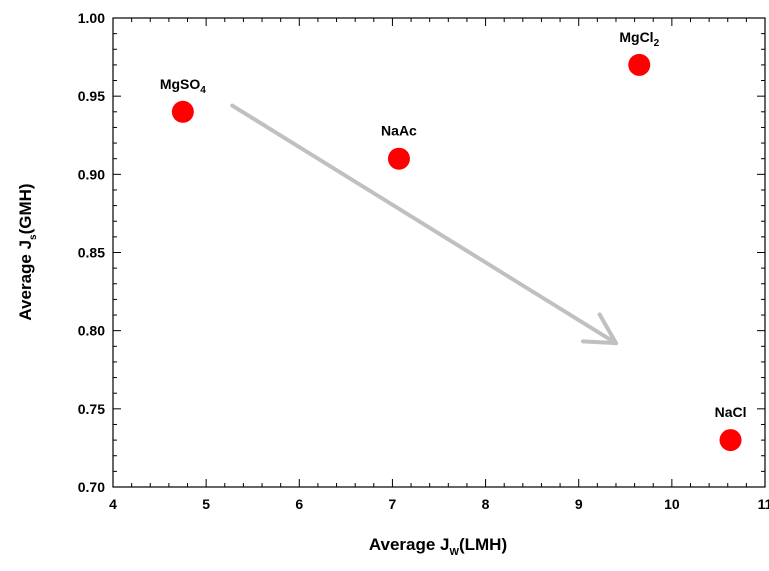  Describe the element at coordinates (91, 409) in the screenshot. I see `y-tick-label: 0.75` at that location.